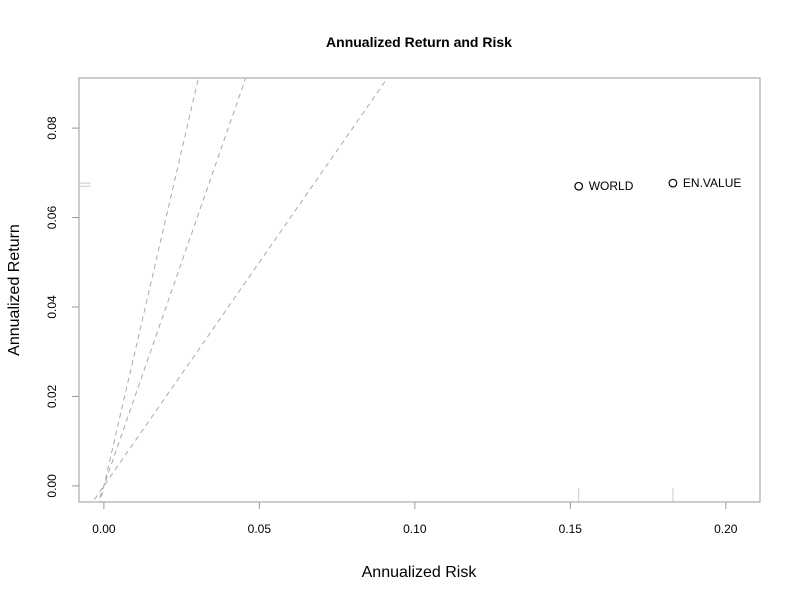  I want to click on y-tick-label: 0.04, so click(52, 307).